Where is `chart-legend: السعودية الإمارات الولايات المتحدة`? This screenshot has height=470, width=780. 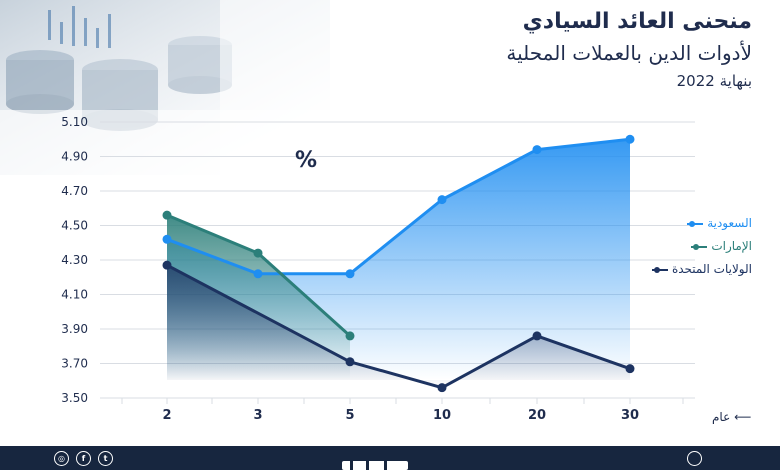
chart-legend: السعودية الإمارات الولايات المتحدة is located at coordinates (701, 246).